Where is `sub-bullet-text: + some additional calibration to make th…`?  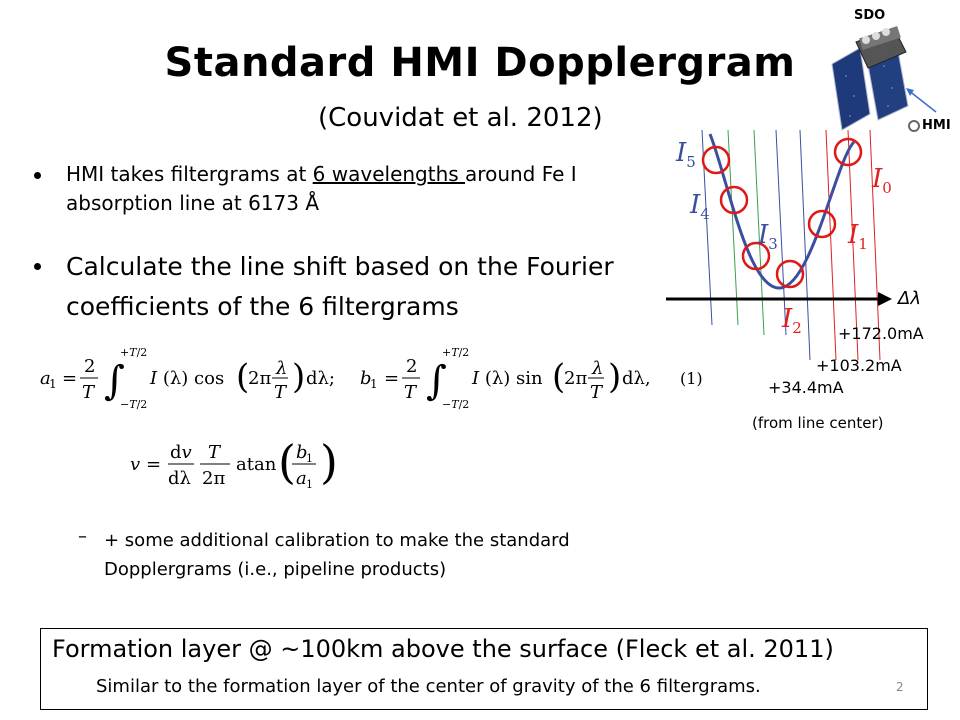
sub-bullet-text: + some additional calibration to make th… is located at coordinates (337, 555).